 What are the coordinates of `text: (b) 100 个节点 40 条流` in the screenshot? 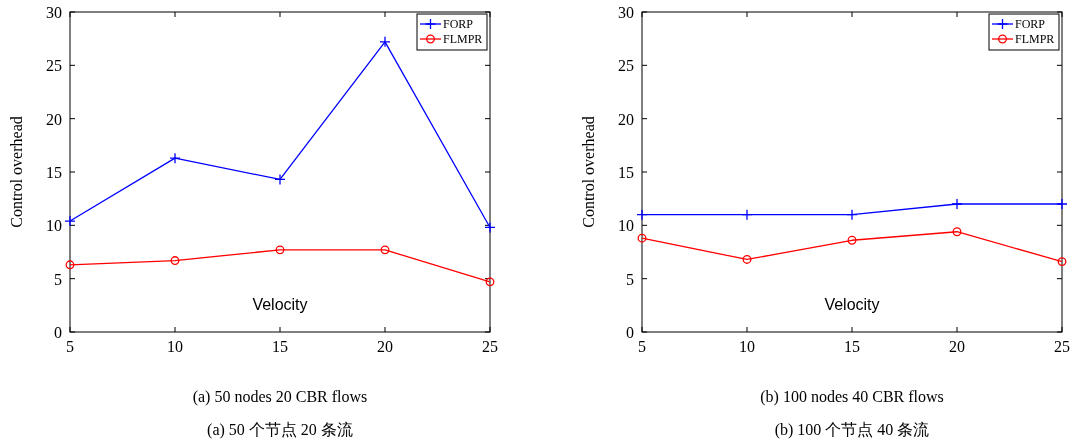 It's located at (852, 430).